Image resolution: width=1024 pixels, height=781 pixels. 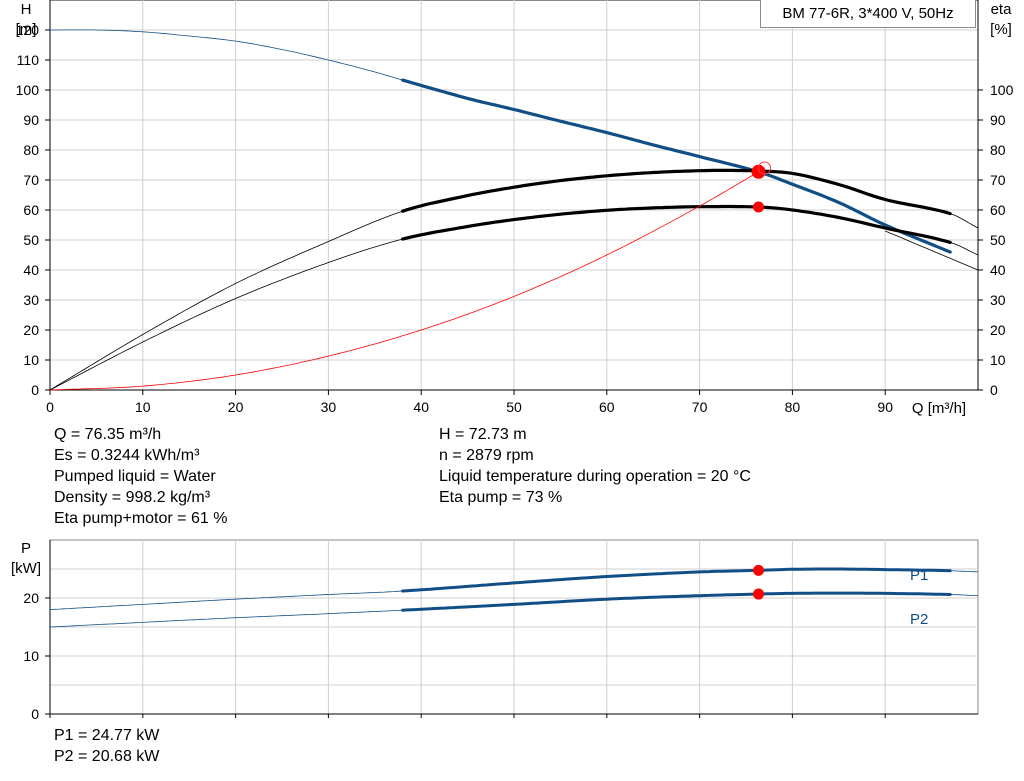 I want to click on y-tick-label-right: 10, so click(x=998, y=360).